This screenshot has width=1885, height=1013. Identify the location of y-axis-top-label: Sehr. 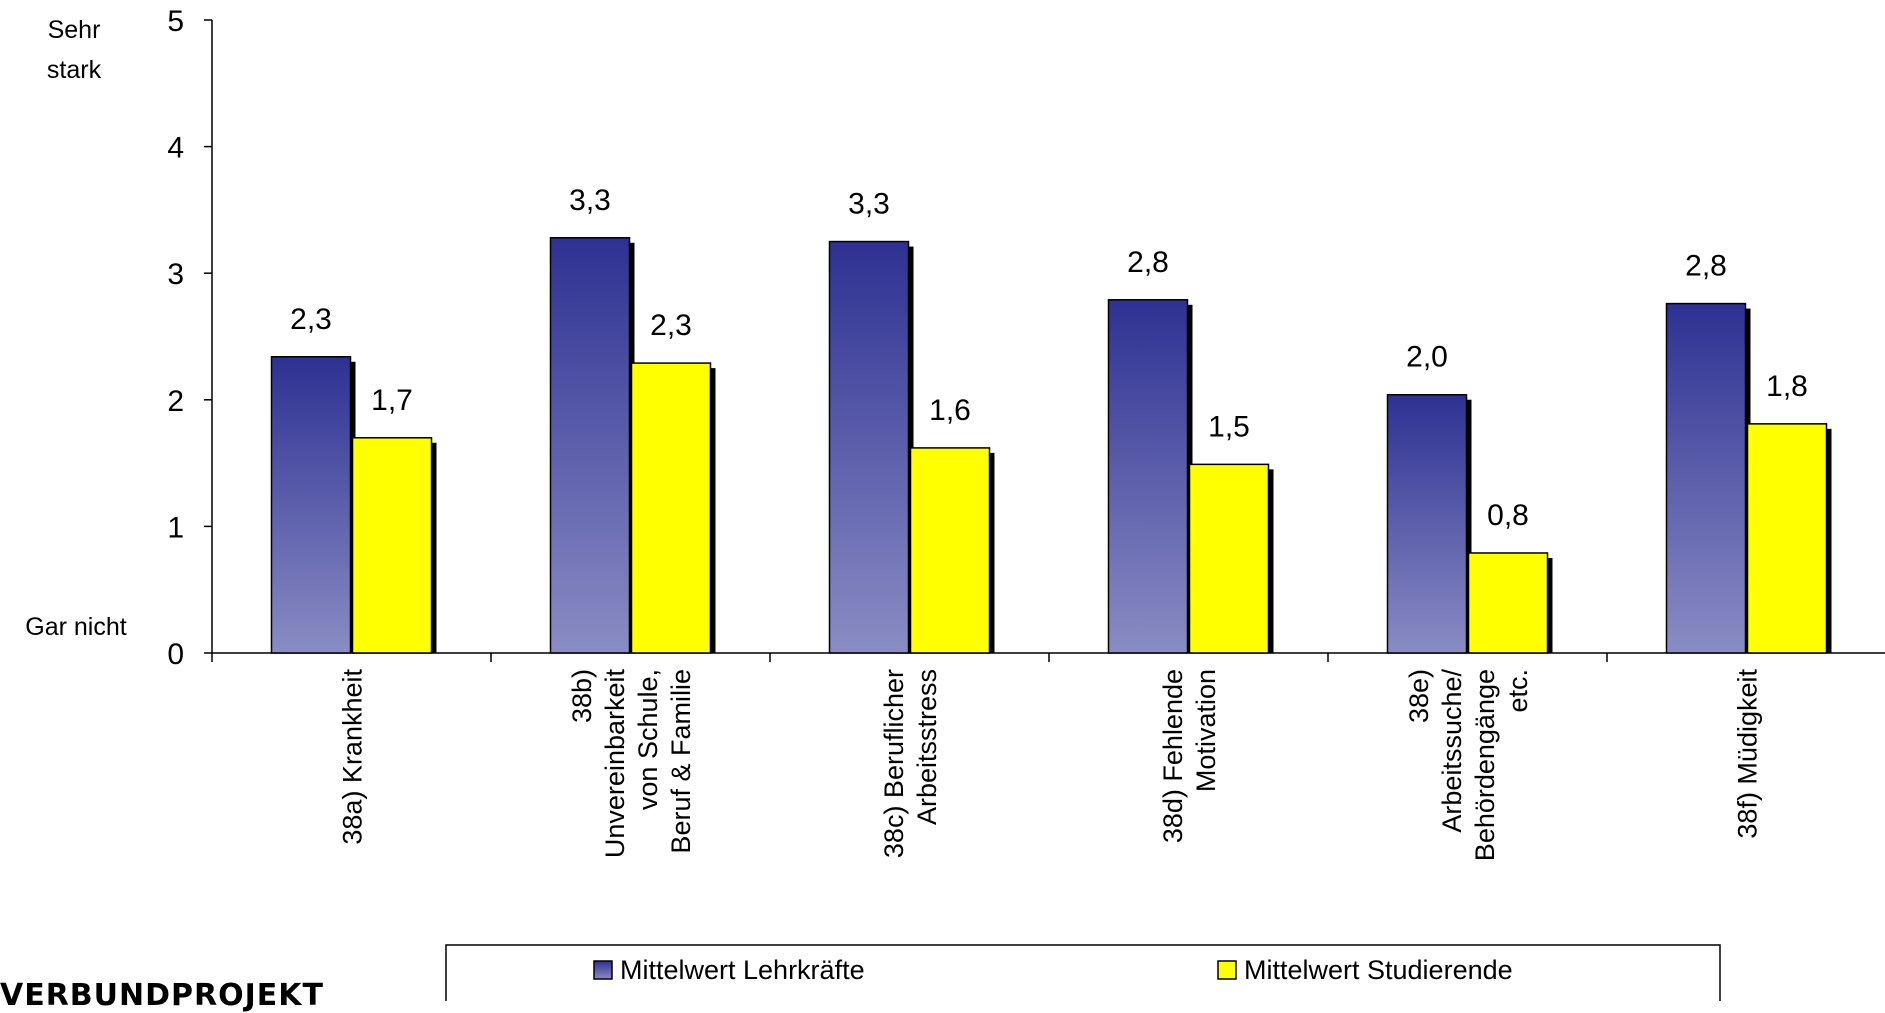
(74, 30).